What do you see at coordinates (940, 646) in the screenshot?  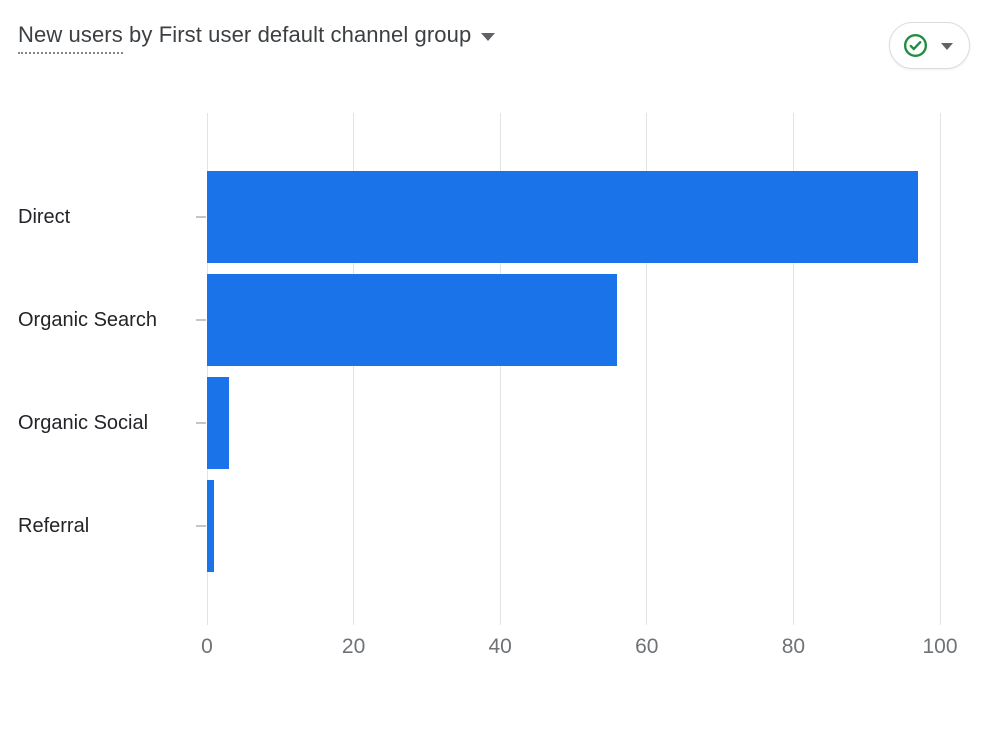 I see `x-tick-label: 100` at bounding box center [940, 646].